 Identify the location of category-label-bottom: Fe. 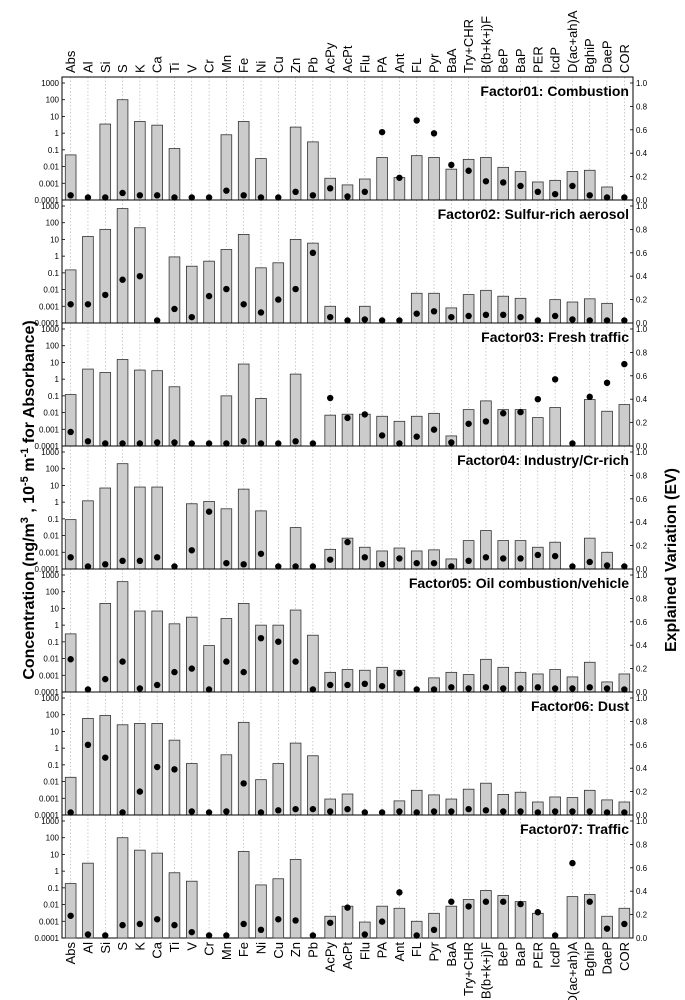
(243, 949).